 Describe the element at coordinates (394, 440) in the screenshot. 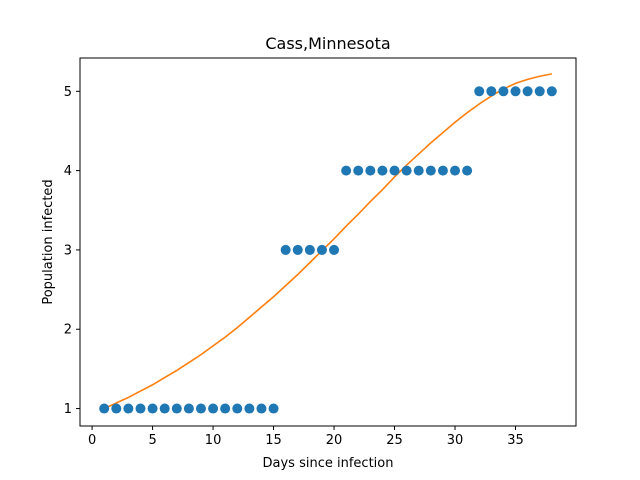

I see `x-tick-label: 25` at that location.